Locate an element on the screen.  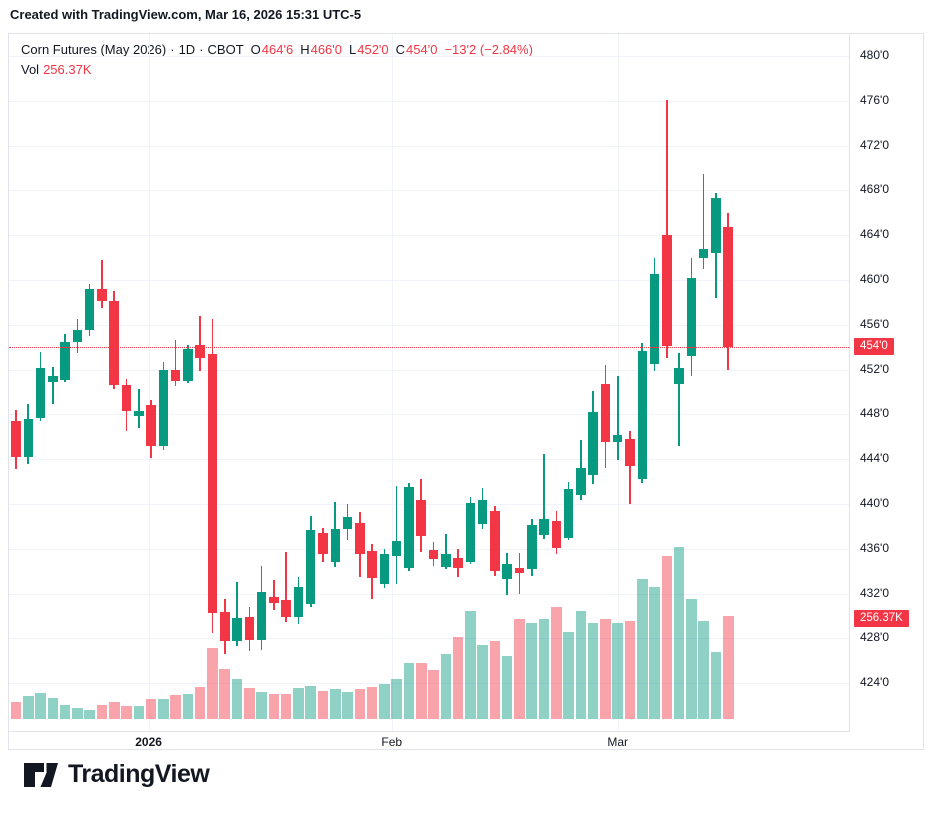
price-axis-label: 460'0 is located at coordinates (874, 279).